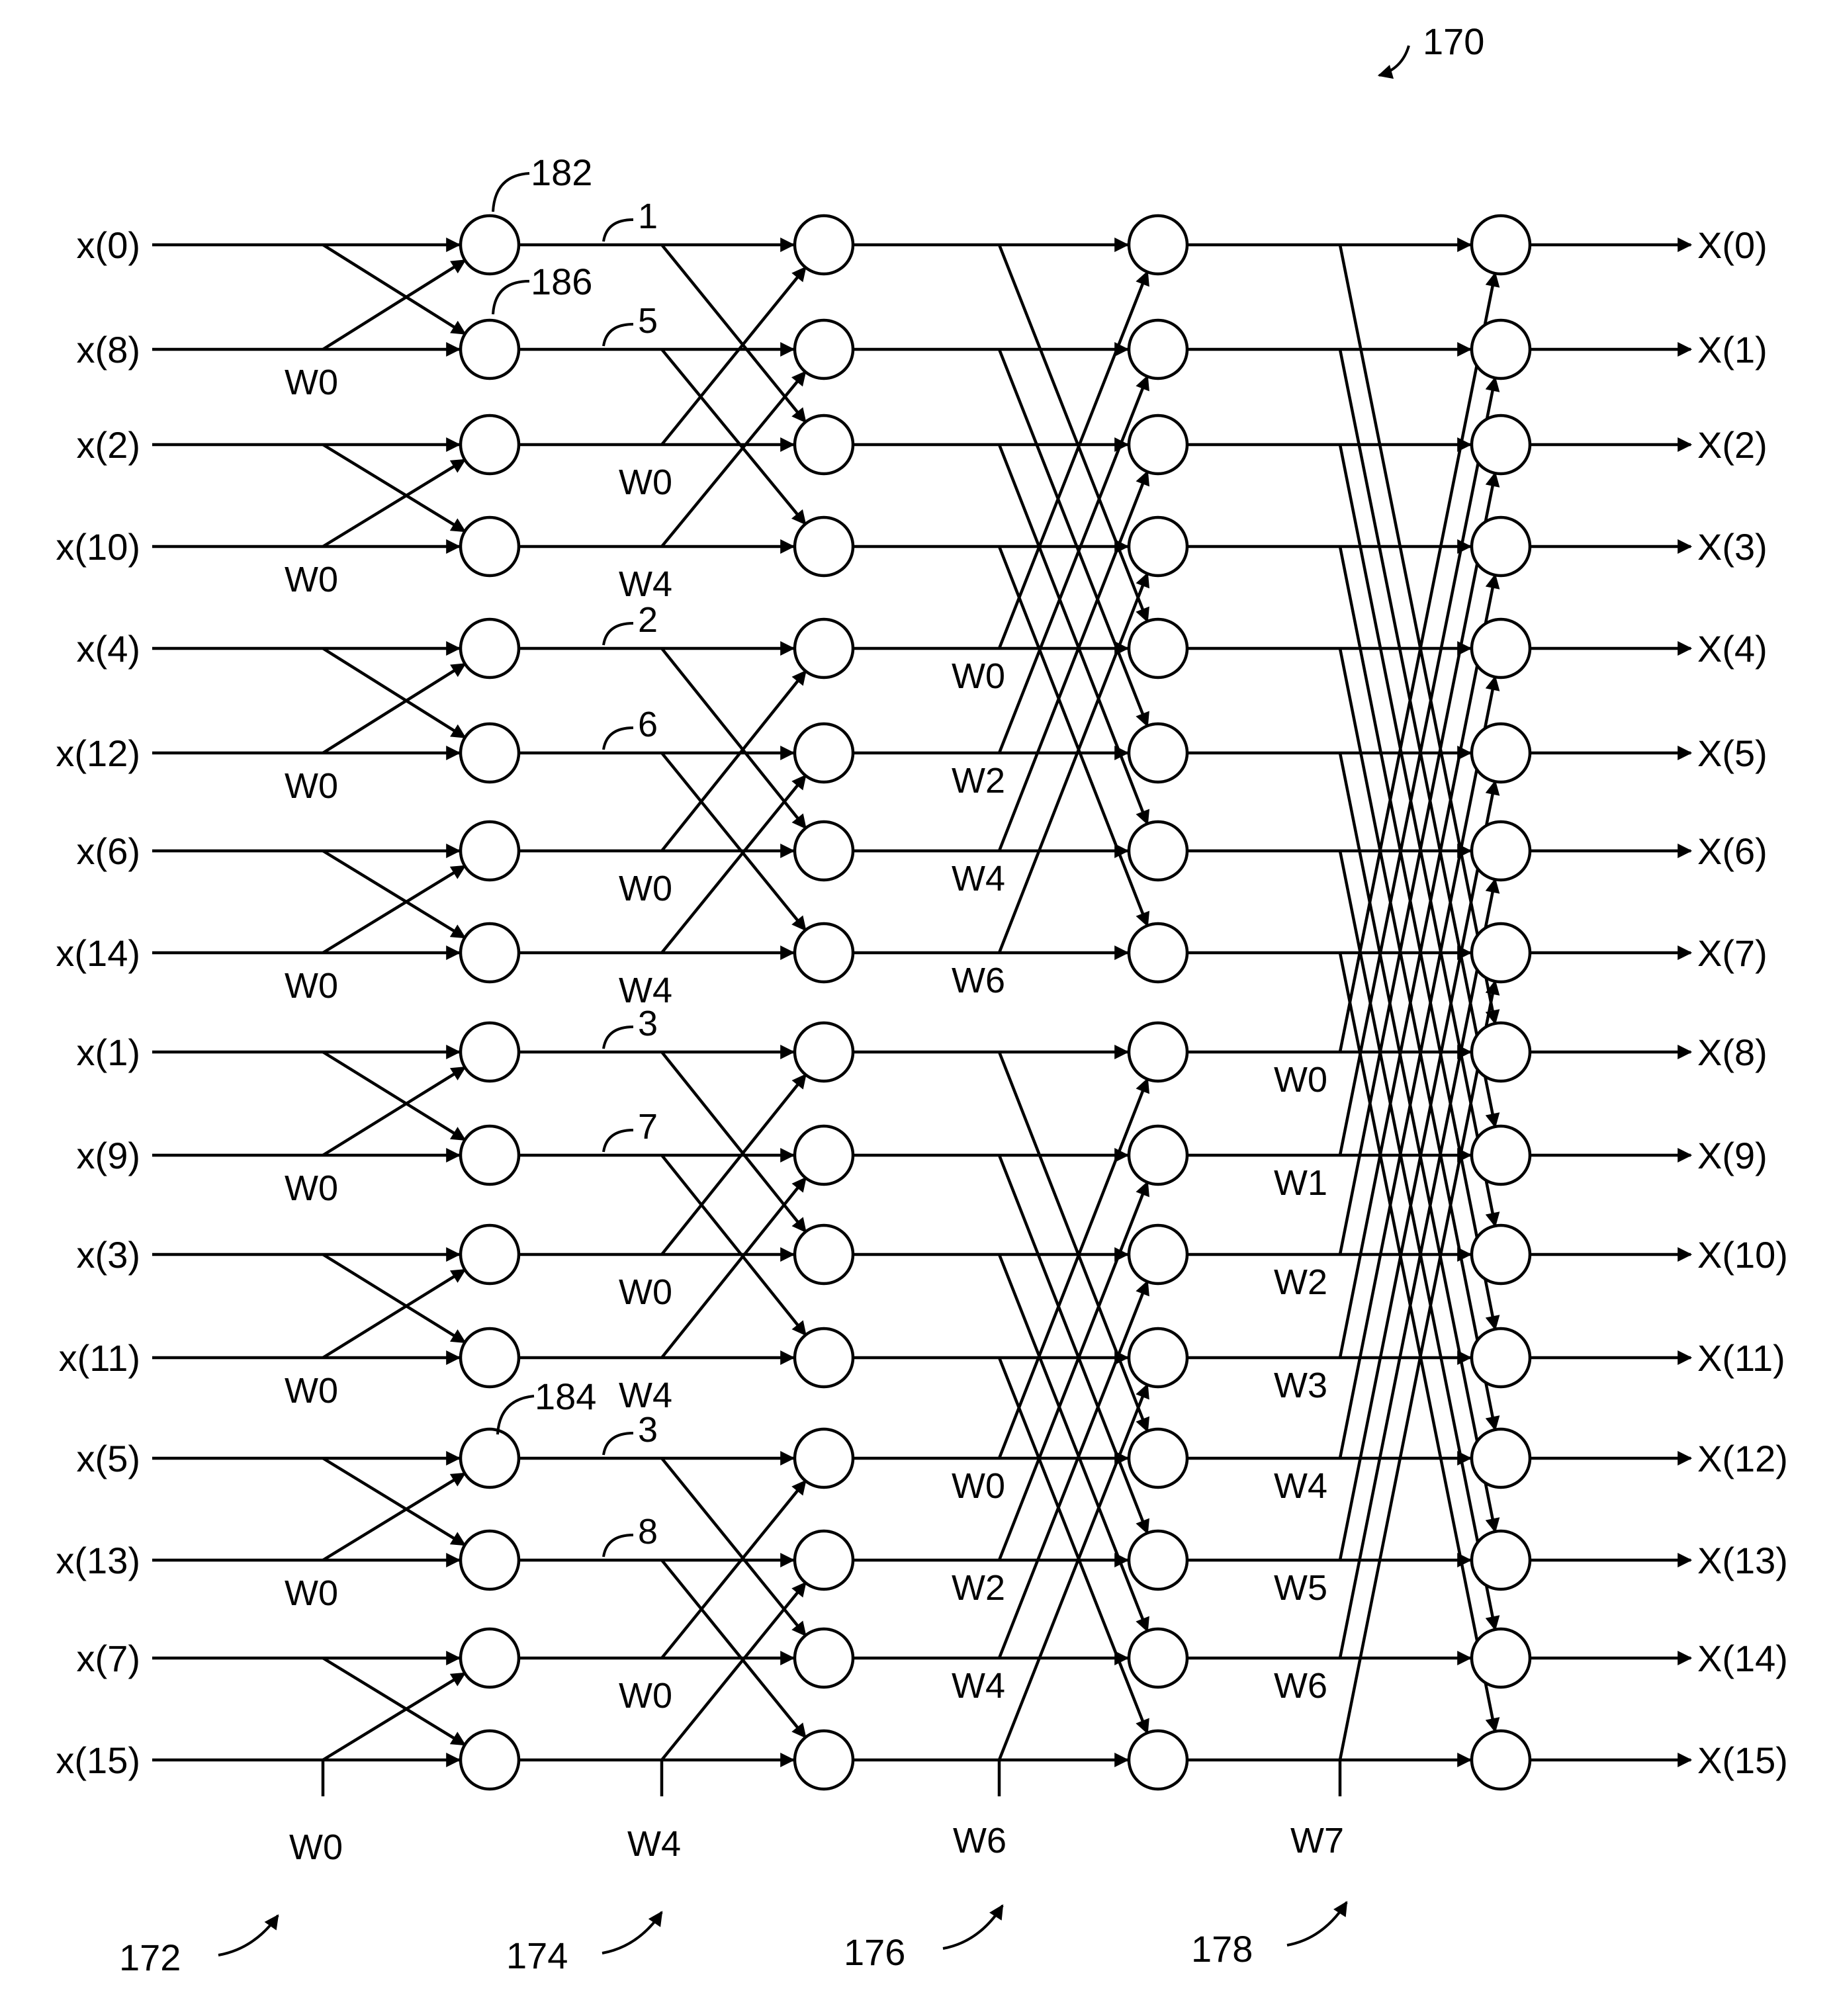  I want to click on input-label: x(14), so click(98, 953).